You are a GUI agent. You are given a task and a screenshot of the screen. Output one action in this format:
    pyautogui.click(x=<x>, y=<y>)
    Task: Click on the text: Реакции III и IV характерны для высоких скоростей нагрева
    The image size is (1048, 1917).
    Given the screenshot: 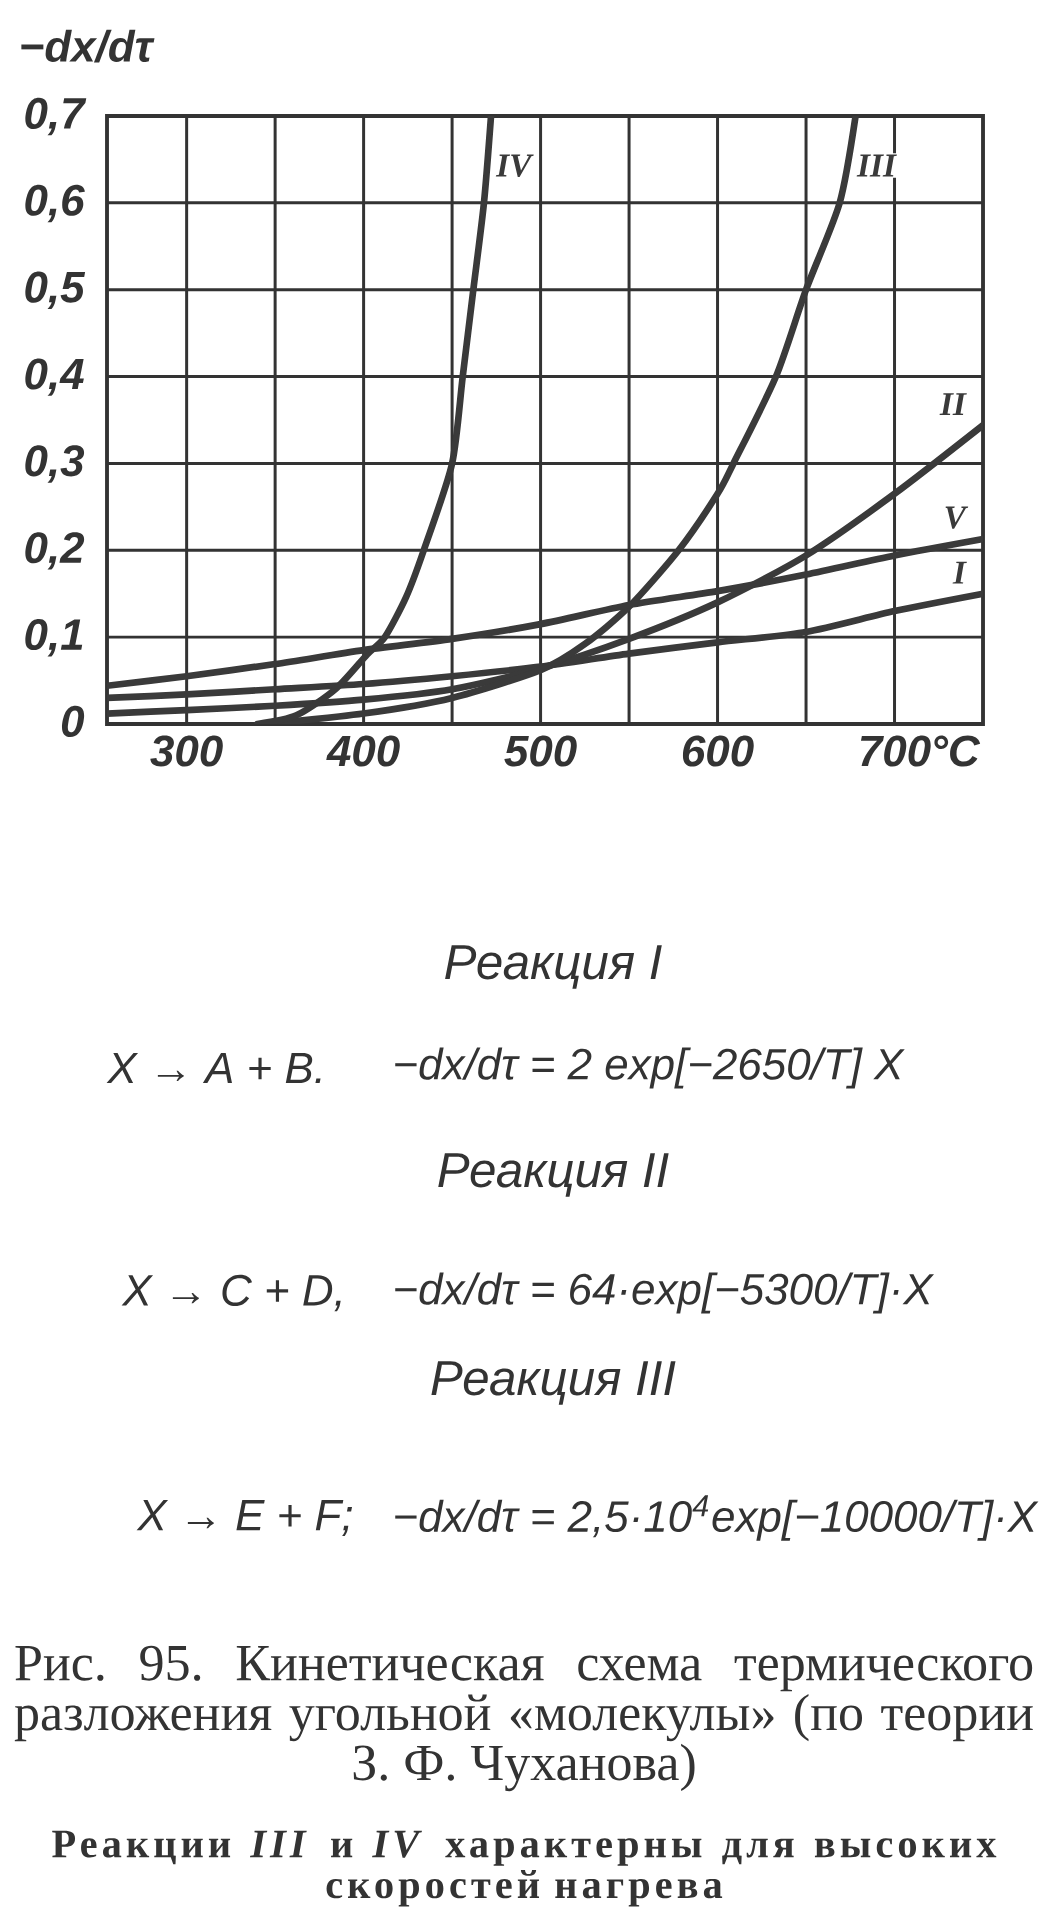 What is the action you would take?
    pyautogui.click(x=524, y=1868)
    